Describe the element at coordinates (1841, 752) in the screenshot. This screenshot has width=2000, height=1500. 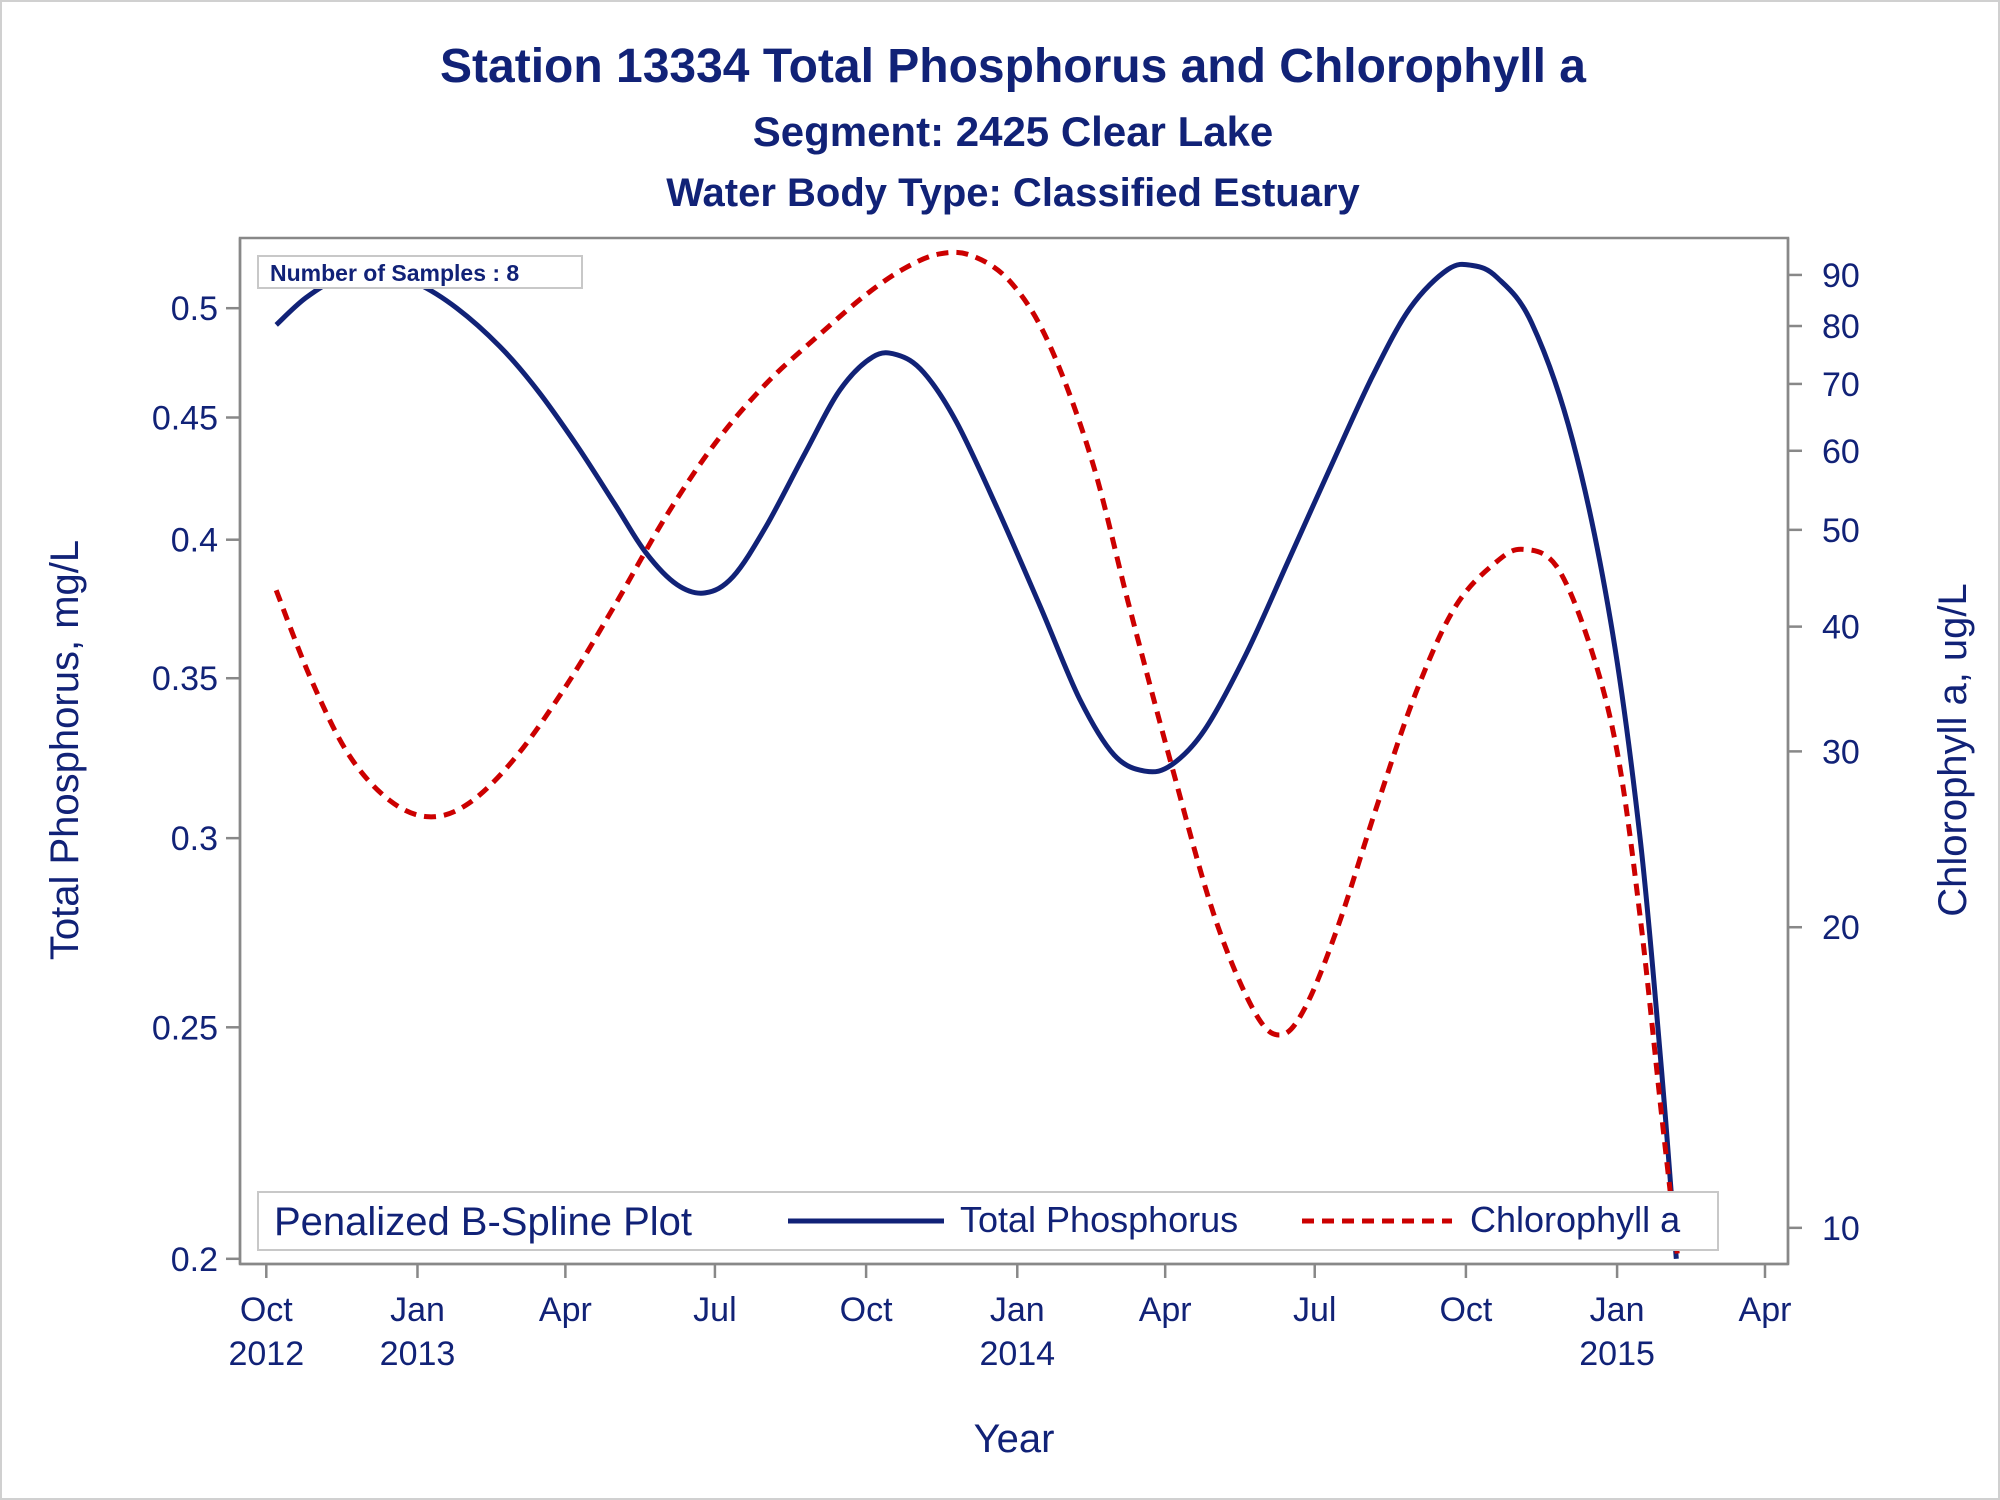
I see `y-tick-label-right: 30` at that location.